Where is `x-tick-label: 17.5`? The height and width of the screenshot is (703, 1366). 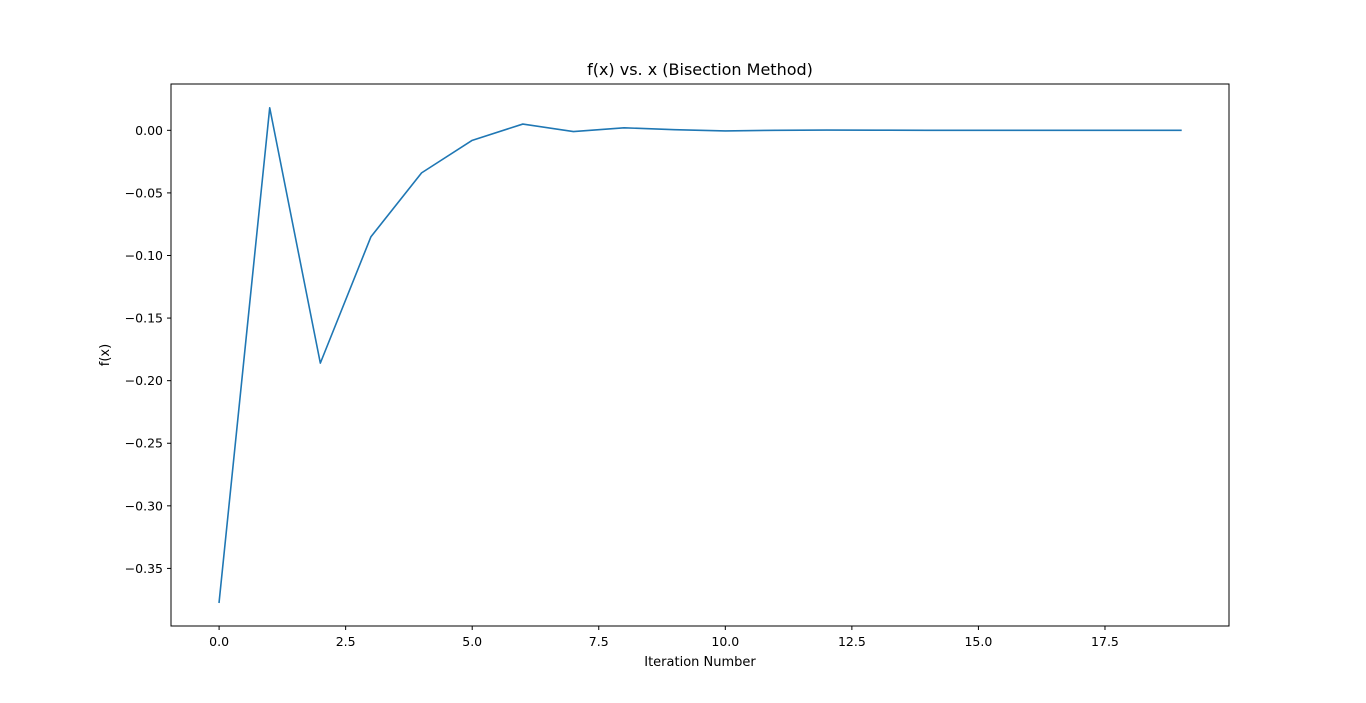 x-tick-label: 17.5 is located at coordinates (1105, 641).